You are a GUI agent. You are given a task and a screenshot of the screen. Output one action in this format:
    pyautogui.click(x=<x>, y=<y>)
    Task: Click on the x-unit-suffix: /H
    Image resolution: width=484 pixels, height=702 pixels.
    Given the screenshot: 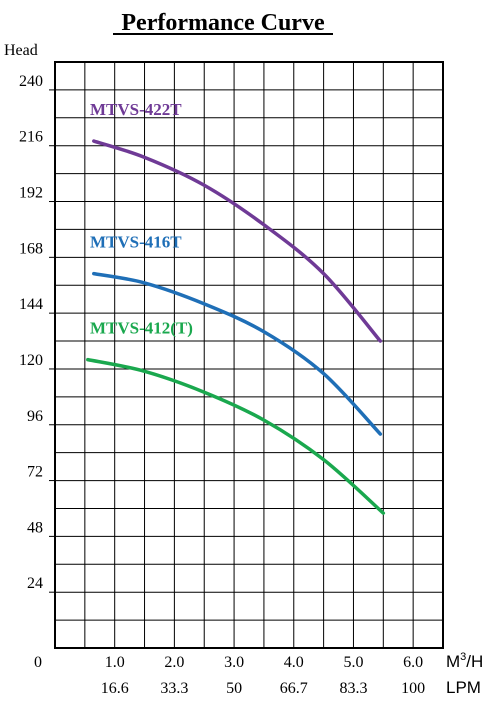 What is the action you would take?
    pyautogui.click(x=474, y=661)
    